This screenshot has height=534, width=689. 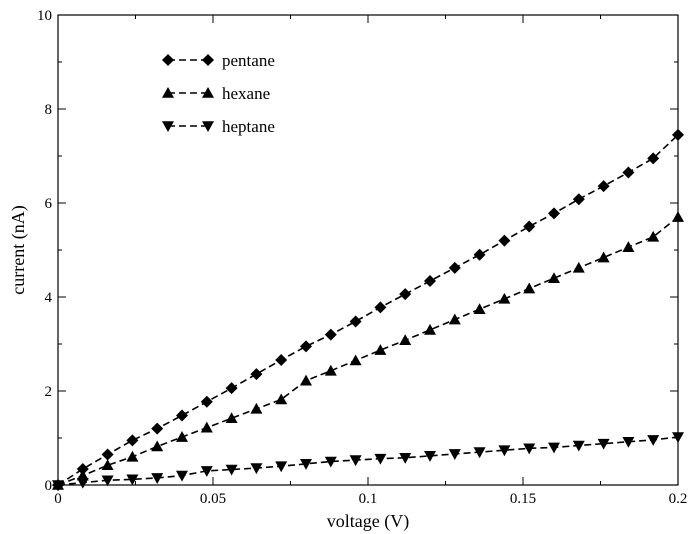 What do you see at coordinates (368, 521) in the screenshot?
I see `x-axis-label: voltage (V)` at bounding box center [368, 521].